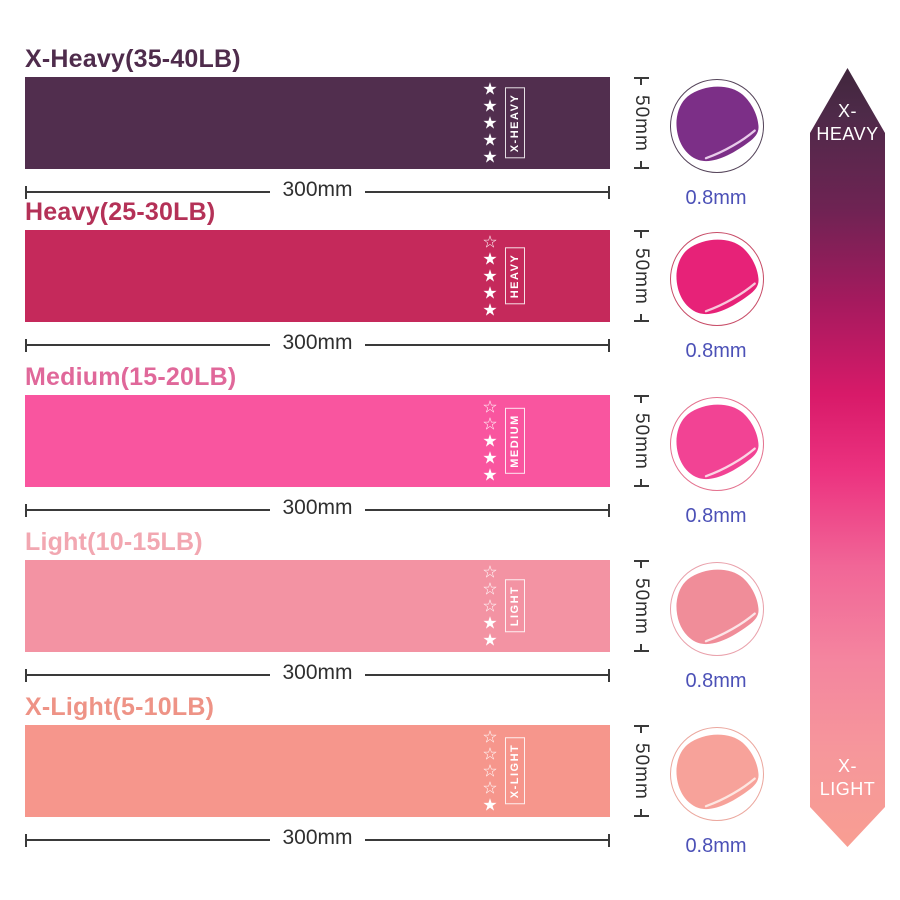 The height and width of the screenshot is (900, 900). I want to click on star-rating: ★ ★ ★ ★ ★, so click(490, 123).